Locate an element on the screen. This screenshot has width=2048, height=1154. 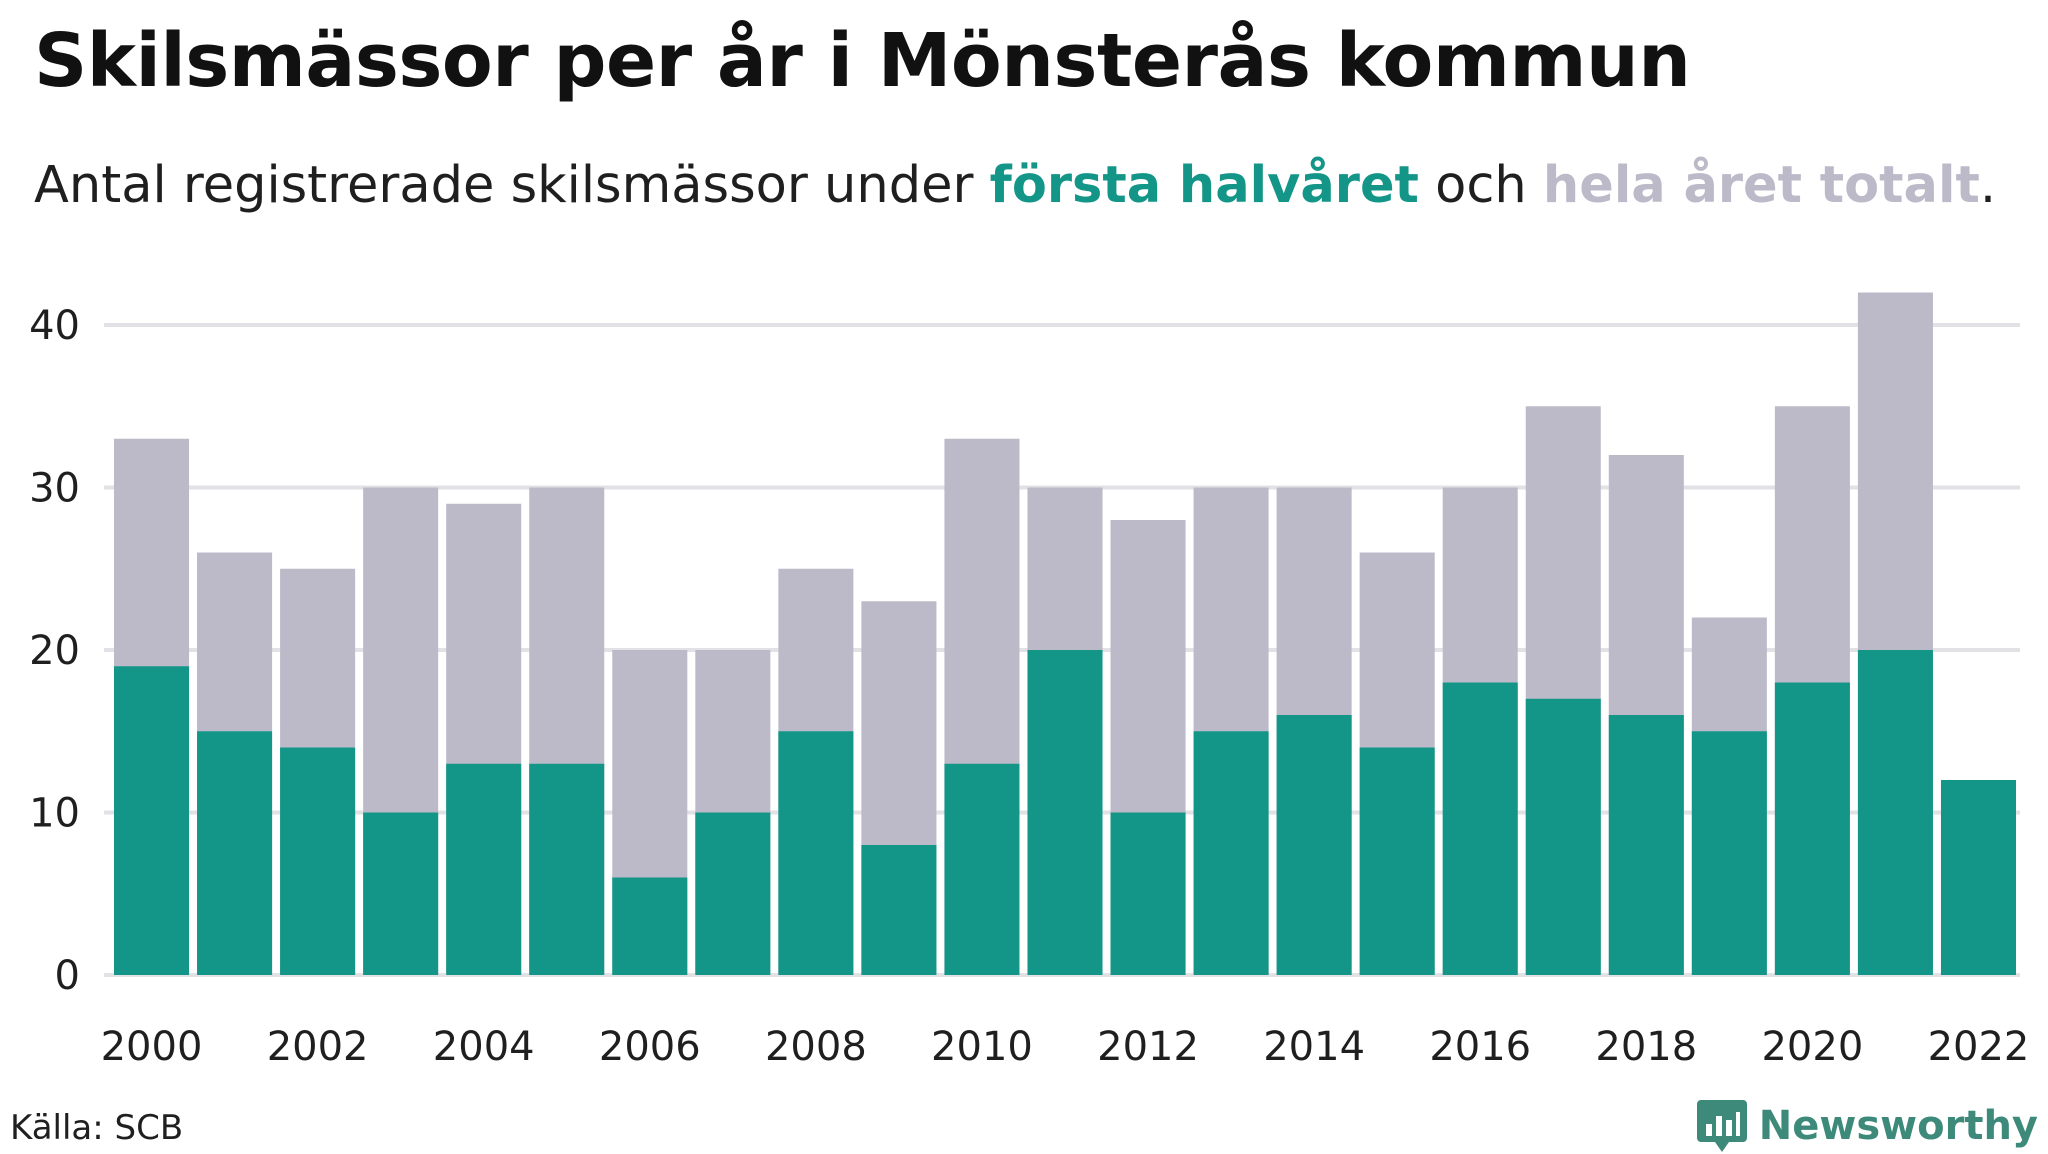
subtitle-total-highlight: hela året totalt is located at coordinates (1761, 185).